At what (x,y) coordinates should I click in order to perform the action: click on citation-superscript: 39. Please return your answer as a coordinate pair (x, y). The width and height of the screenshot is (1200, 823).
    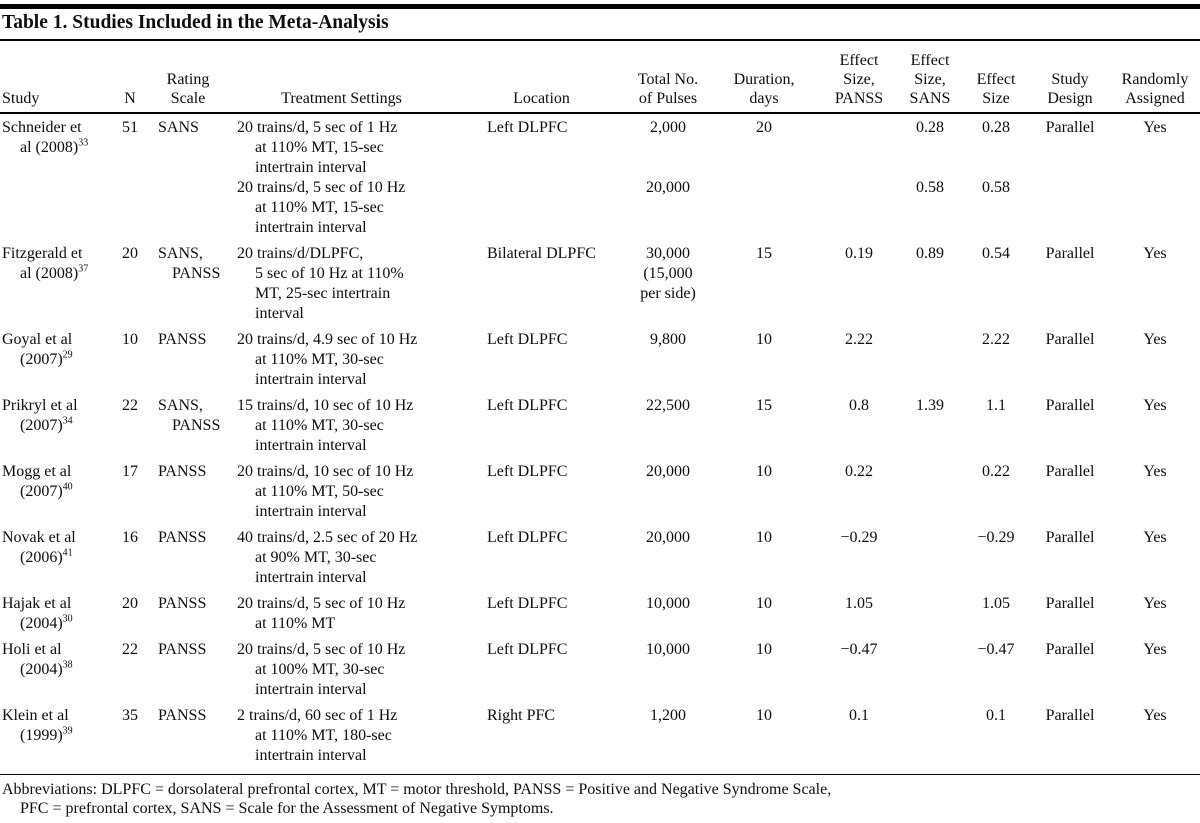
    Looking at the image, I should click on (67, 731).